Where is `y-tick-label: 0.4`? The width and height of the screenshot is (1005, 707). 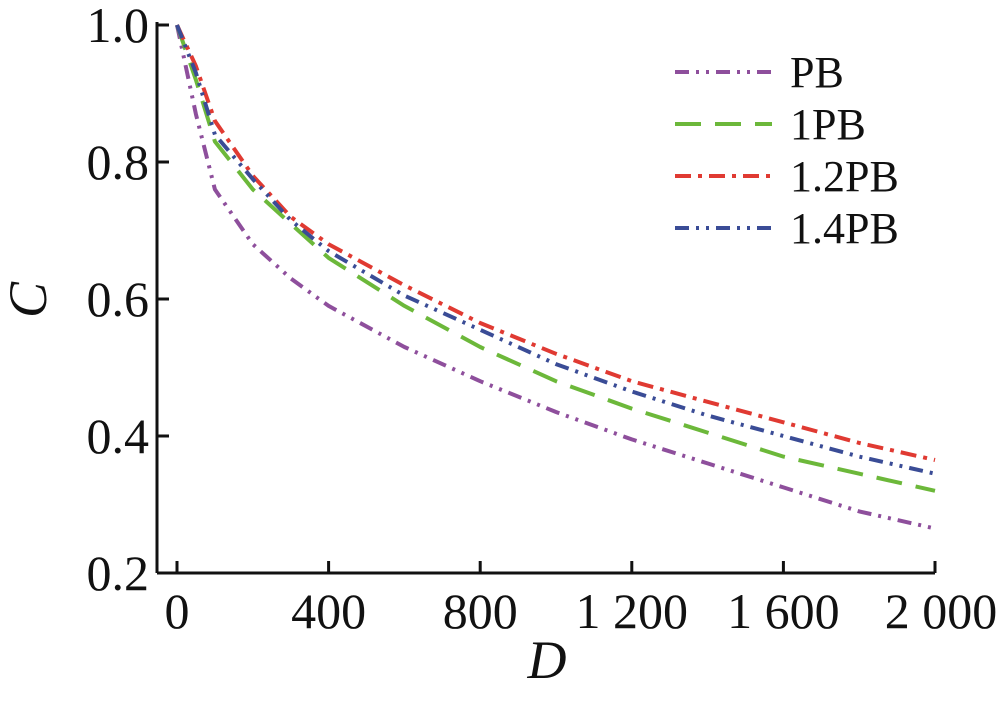
y-tick-label: 0.4 is located at coordinates (118, 436).